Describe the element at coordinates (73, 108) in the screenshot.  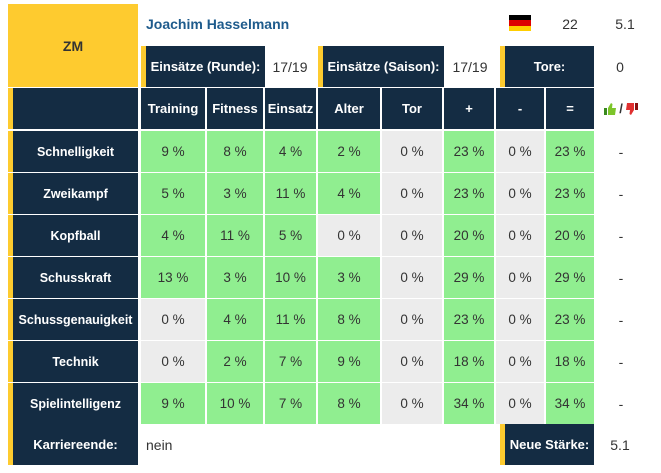
I see `table-header-corner` at that location.